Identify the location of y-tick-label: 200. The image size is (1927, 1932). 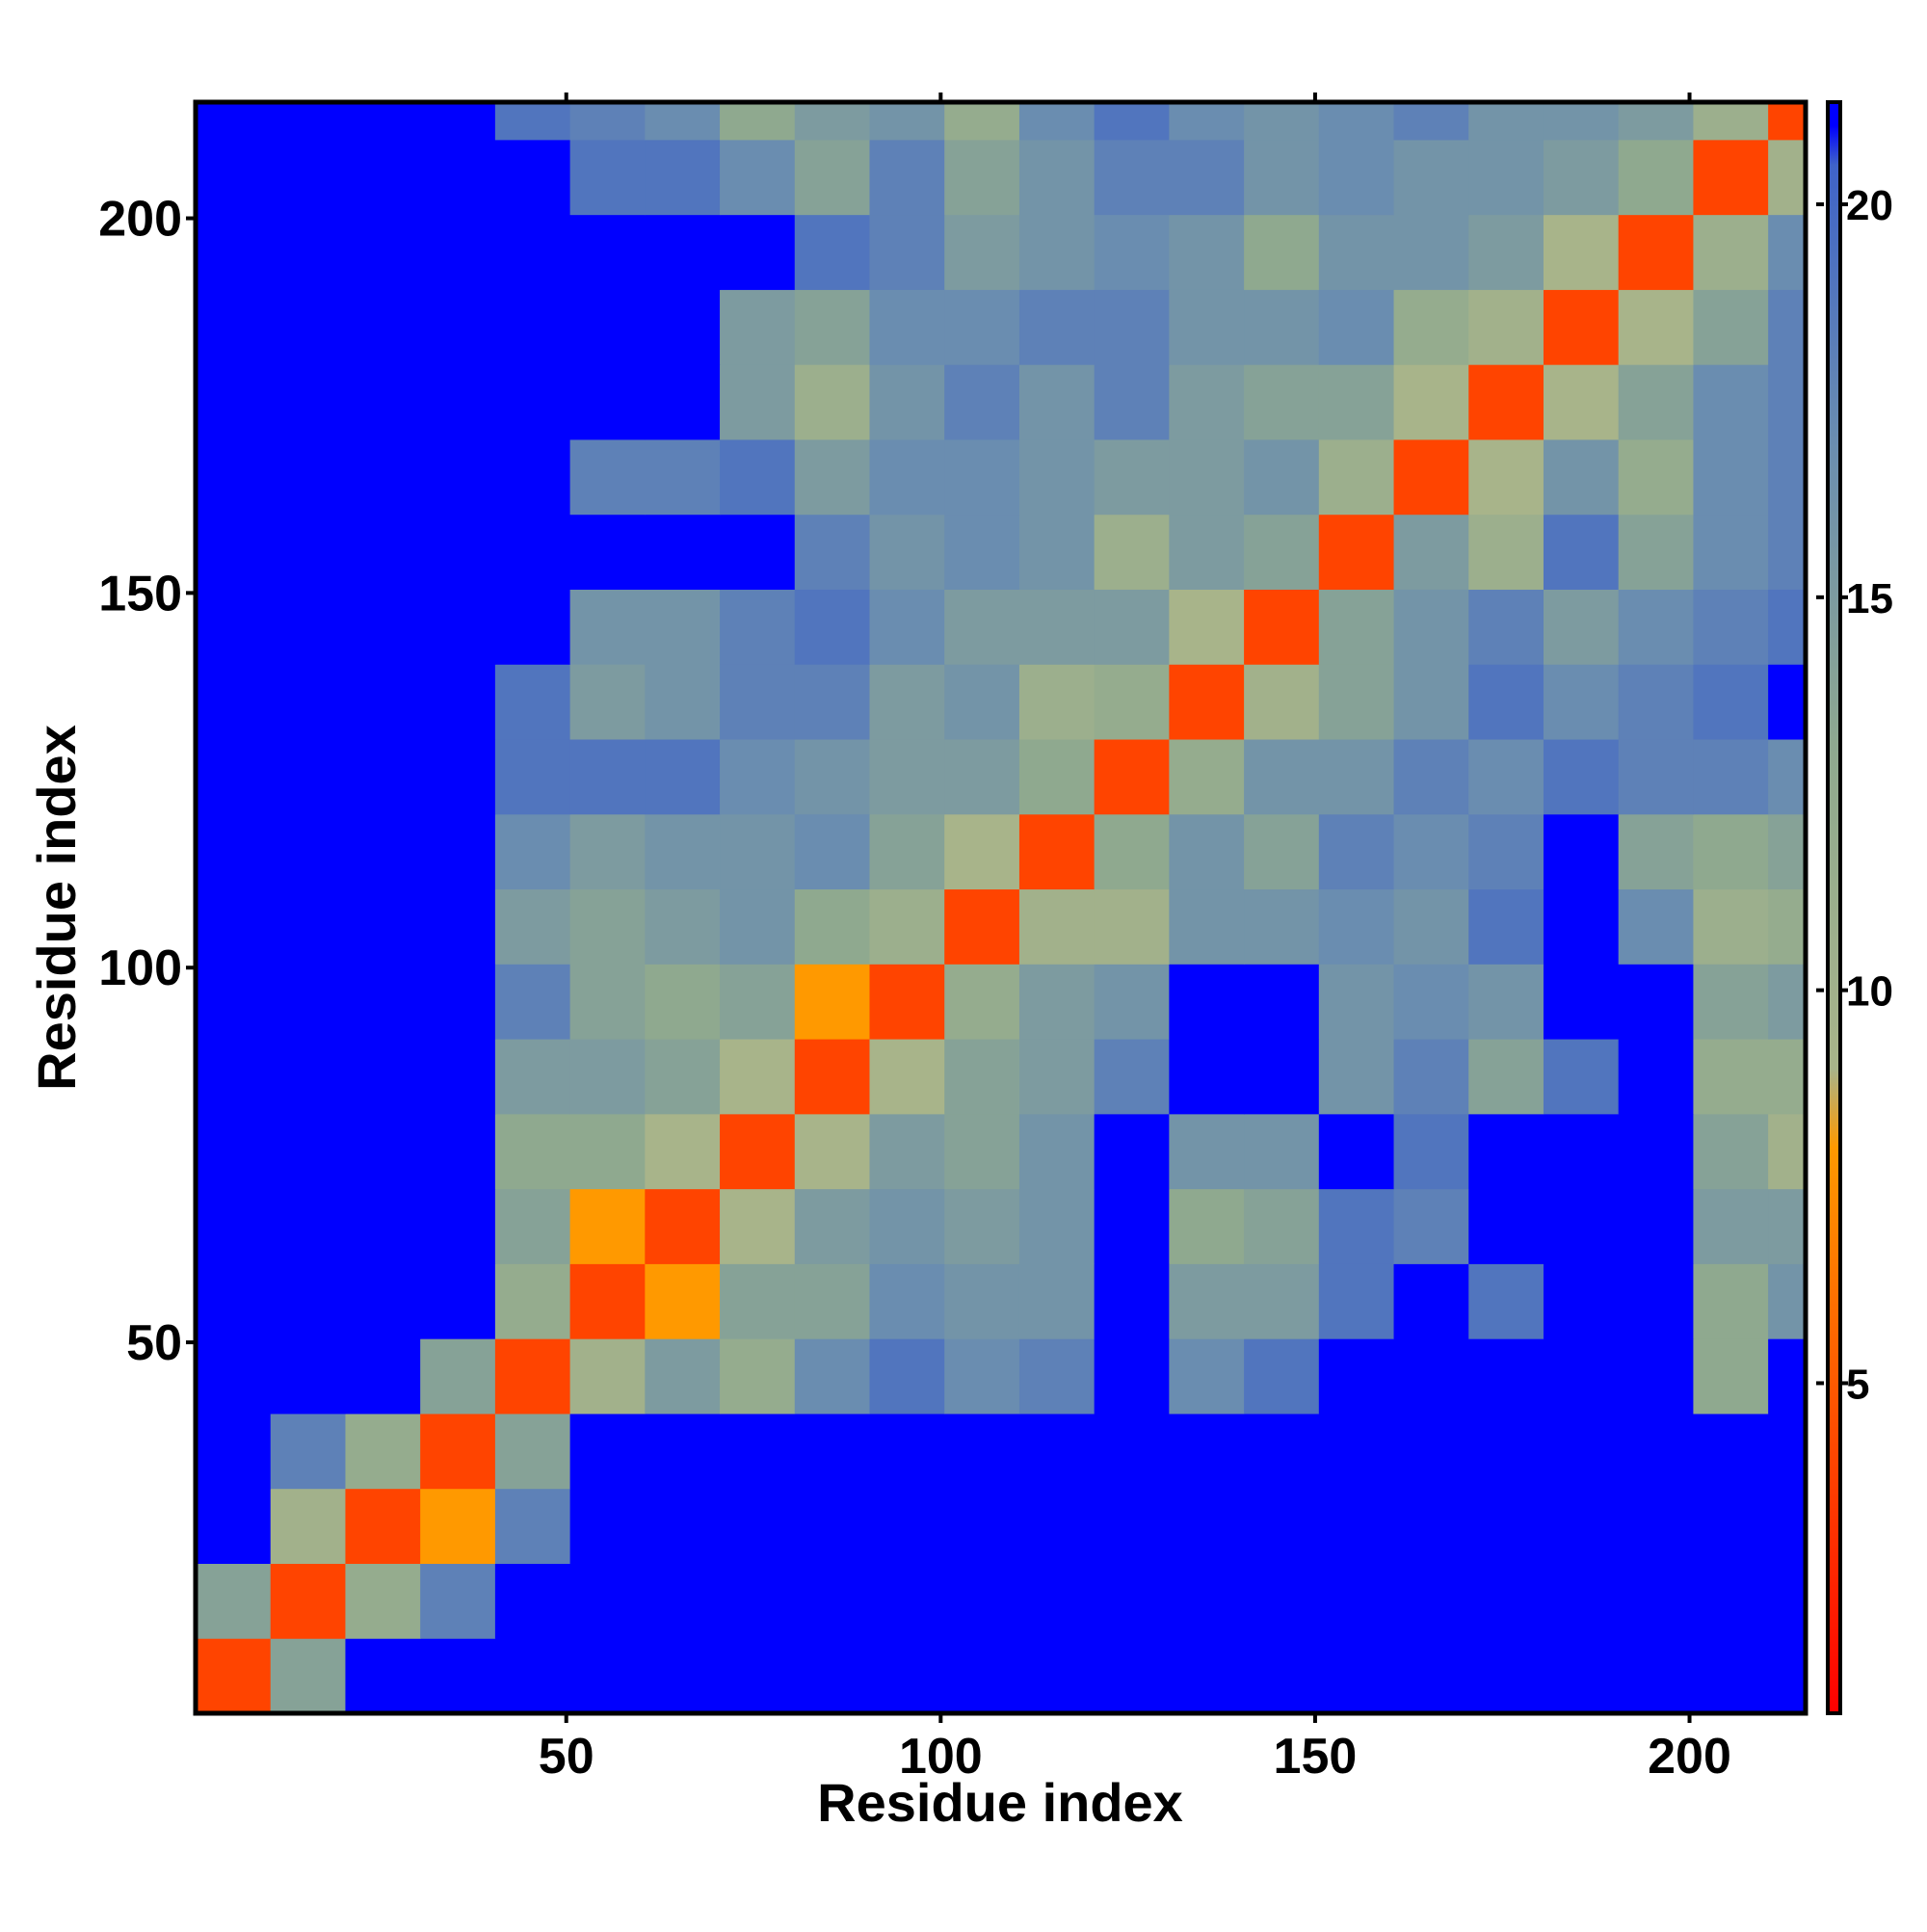
(140, 220).